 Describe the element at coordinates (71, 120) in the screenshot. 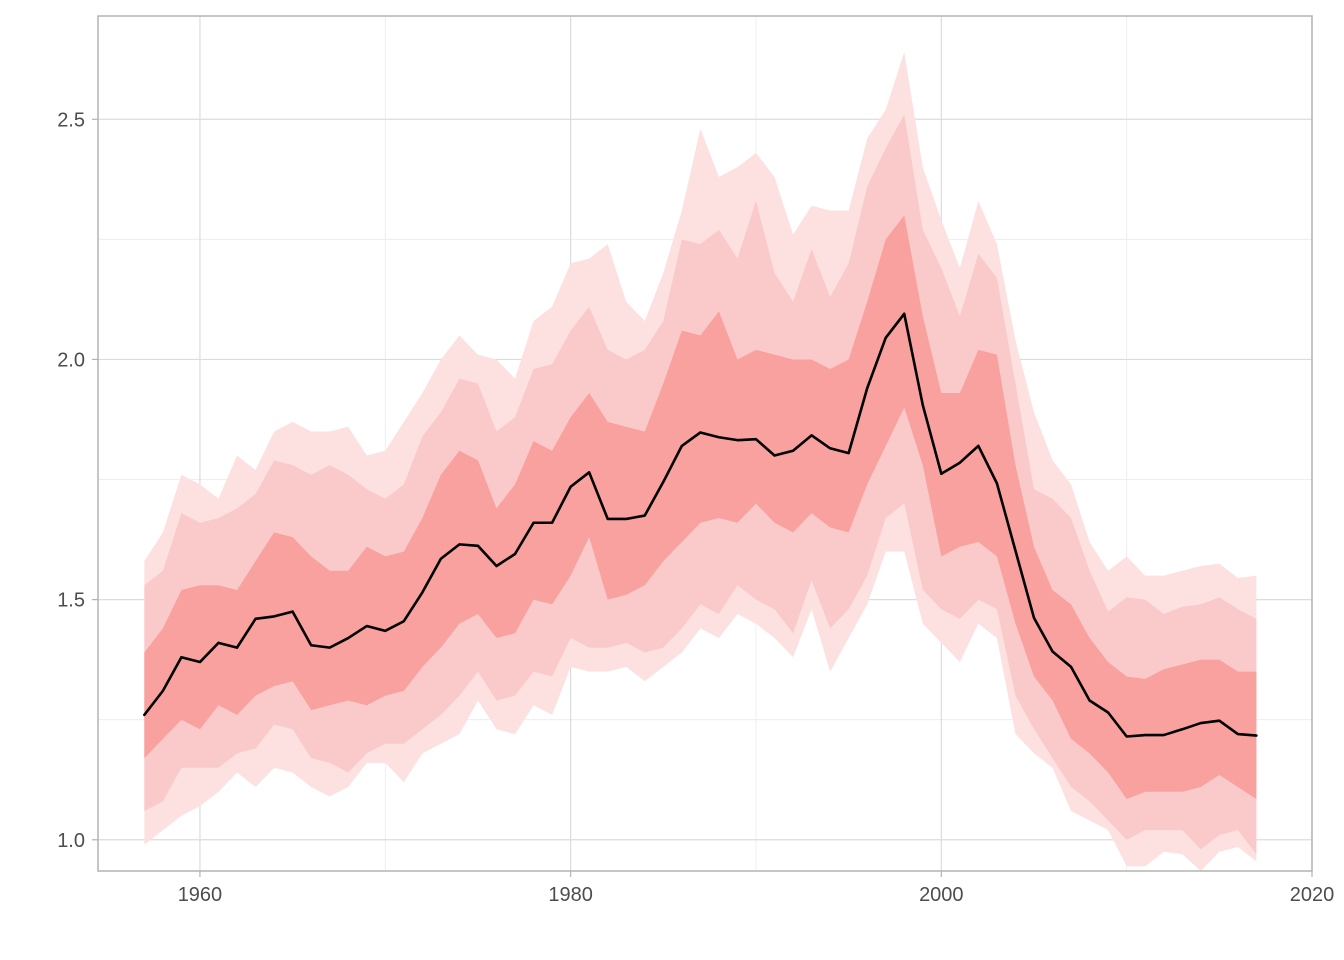

I see `y-tick-label: 2.5` at that location.